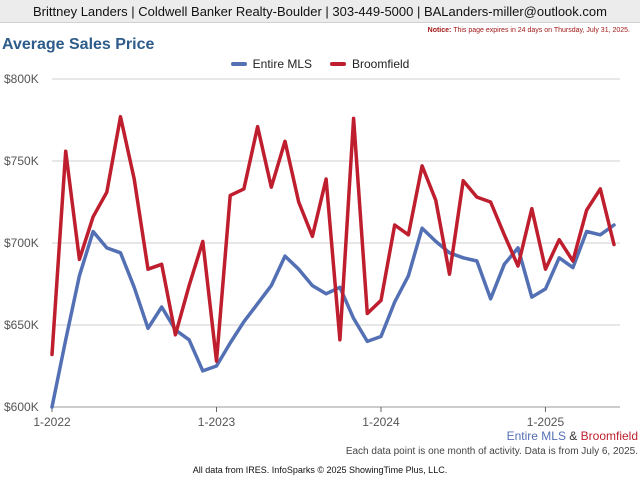  Describe the element at coordinates (21, 243) in the screenshot. I see `y-tick-label: $700K` at that location.